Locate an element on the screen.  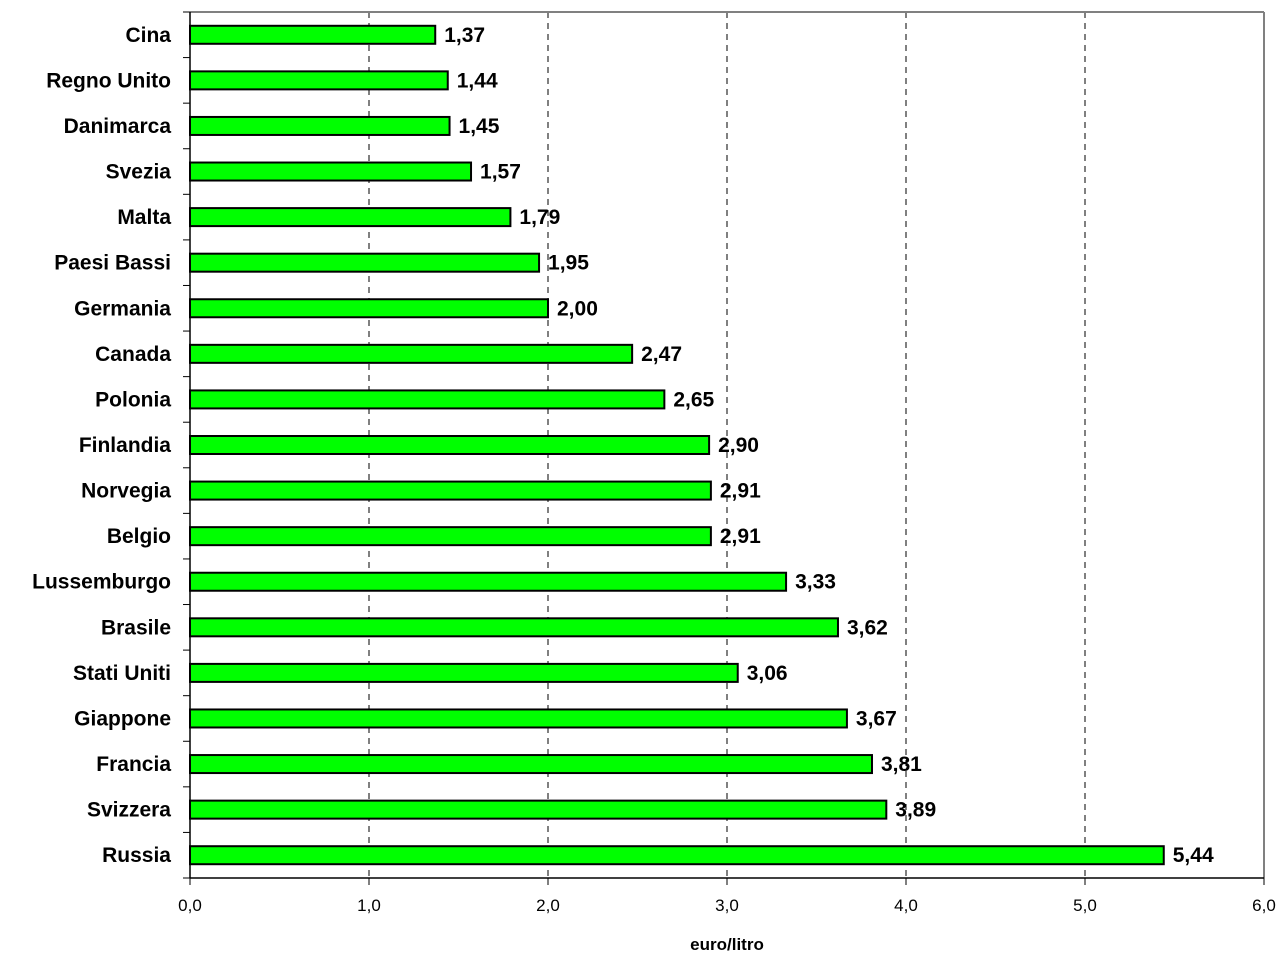
x-tick-label: 0,0 is located at coordinates (190, 905).